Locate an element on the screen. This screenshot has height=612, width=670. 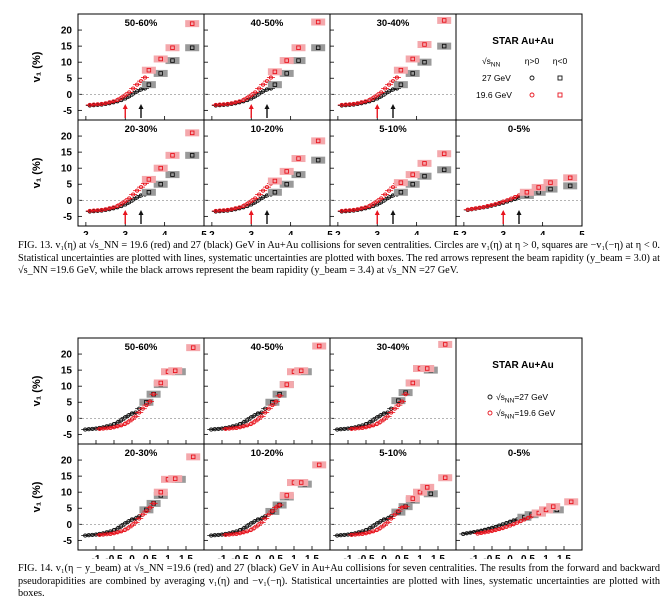
legend-row-19gev: √sNN=19.6 GeV is located at coordinates (526, 414).